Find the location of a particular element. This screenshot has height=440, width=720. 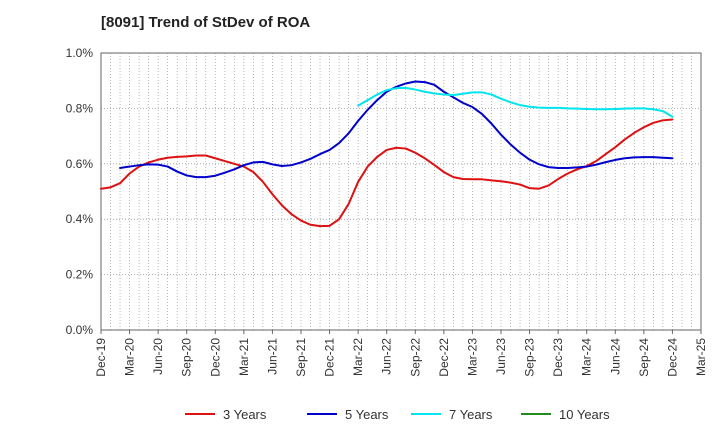

legend: 3 Years 5 Years 7 Years 10 Years is located at coordinates (397, 414).